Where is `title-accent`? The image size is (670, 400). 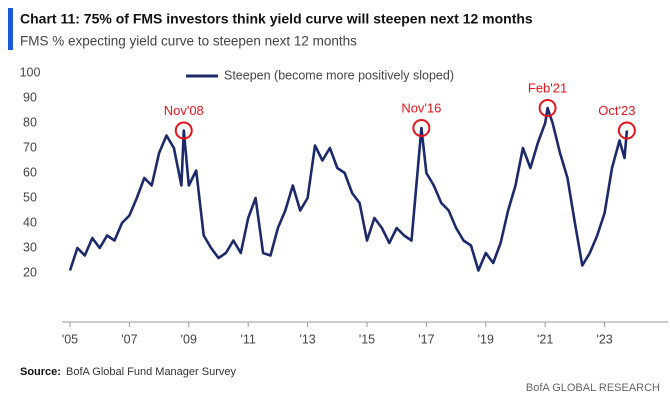
title-accent is located at coordinates (10, 29).